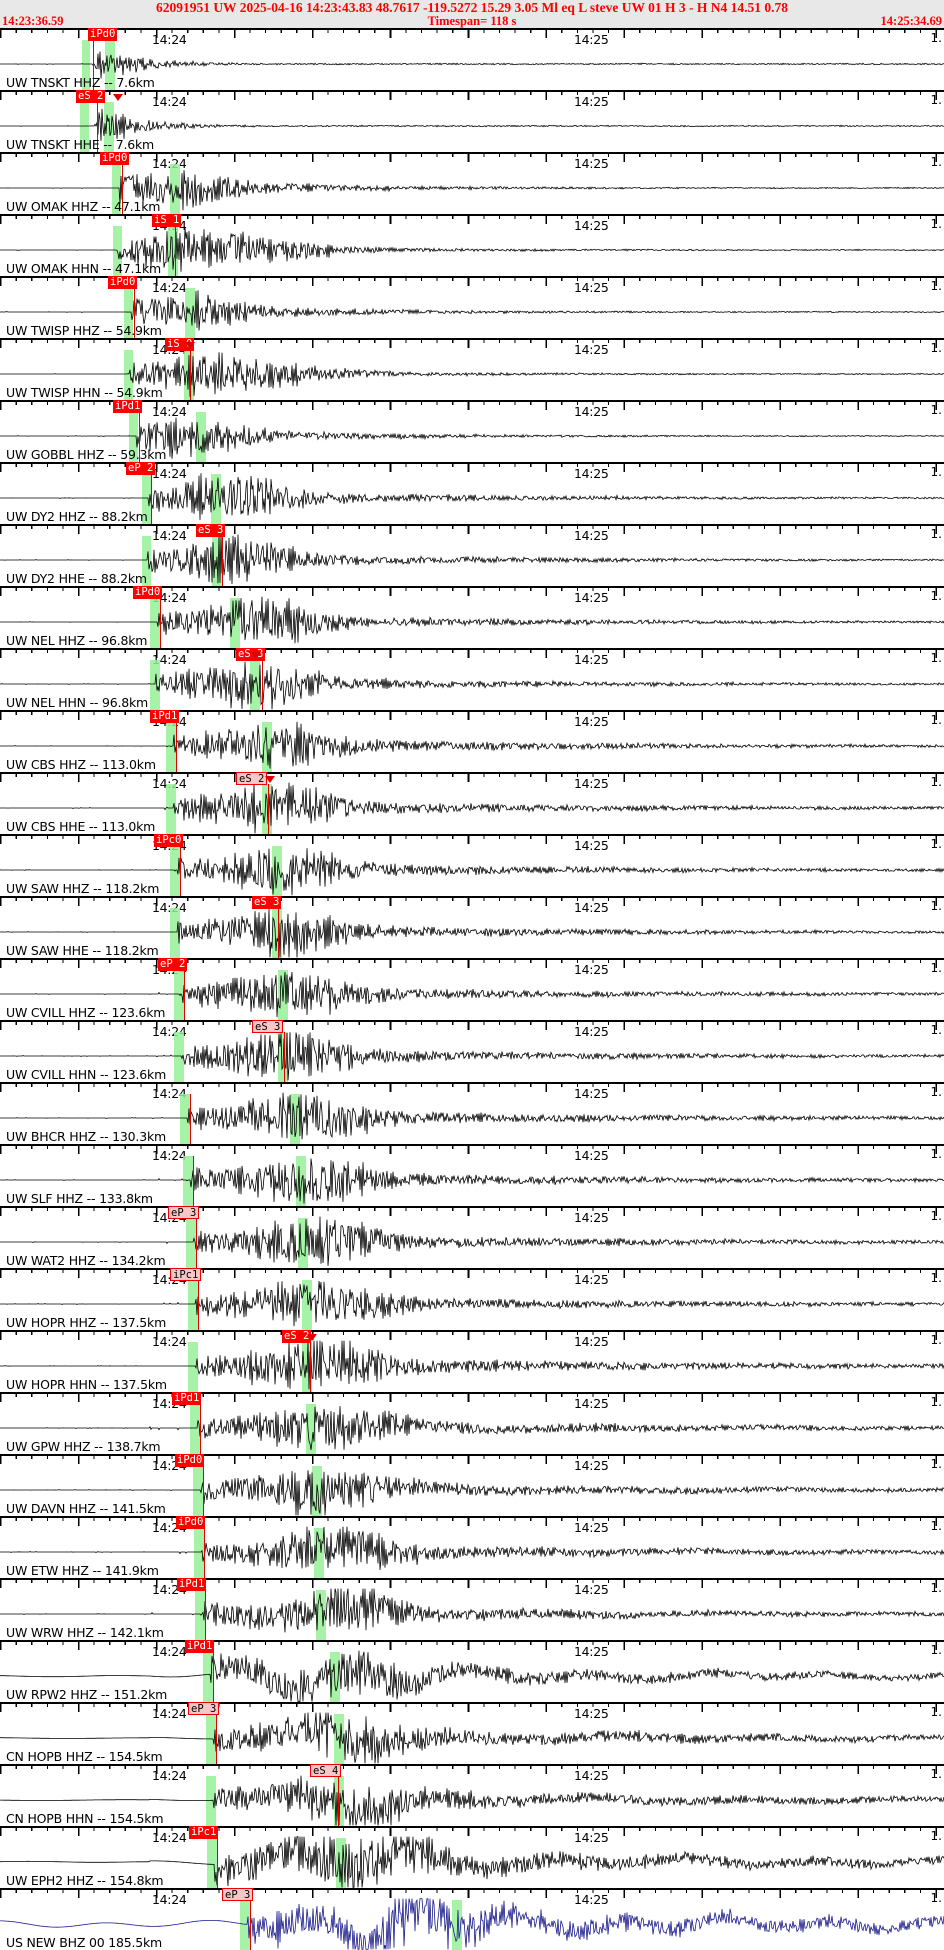 The image size is (944, 1950). What do you see at coordinates (167, 220) in the screenshot?
I see `phase-pick-label: iS 1` at bounding box center [167, 220].